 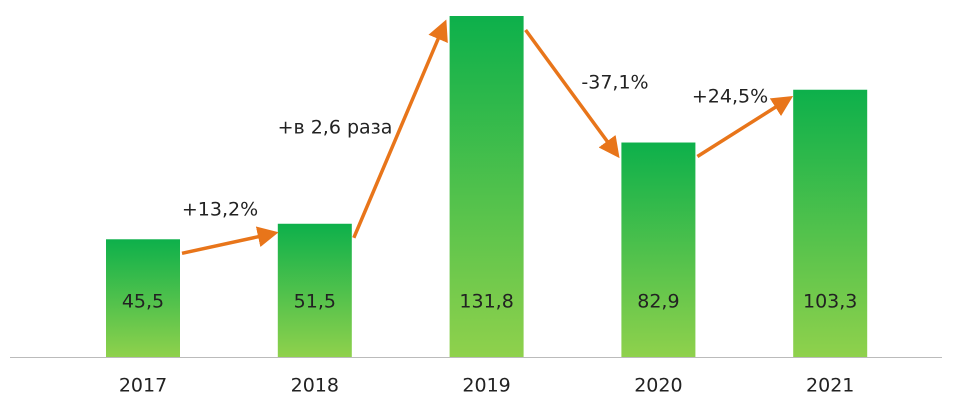 What do you see at coordinates (830, 386) in the screenshot?
I see `x-tick-label: 2021` at bounding box center [830, 386].